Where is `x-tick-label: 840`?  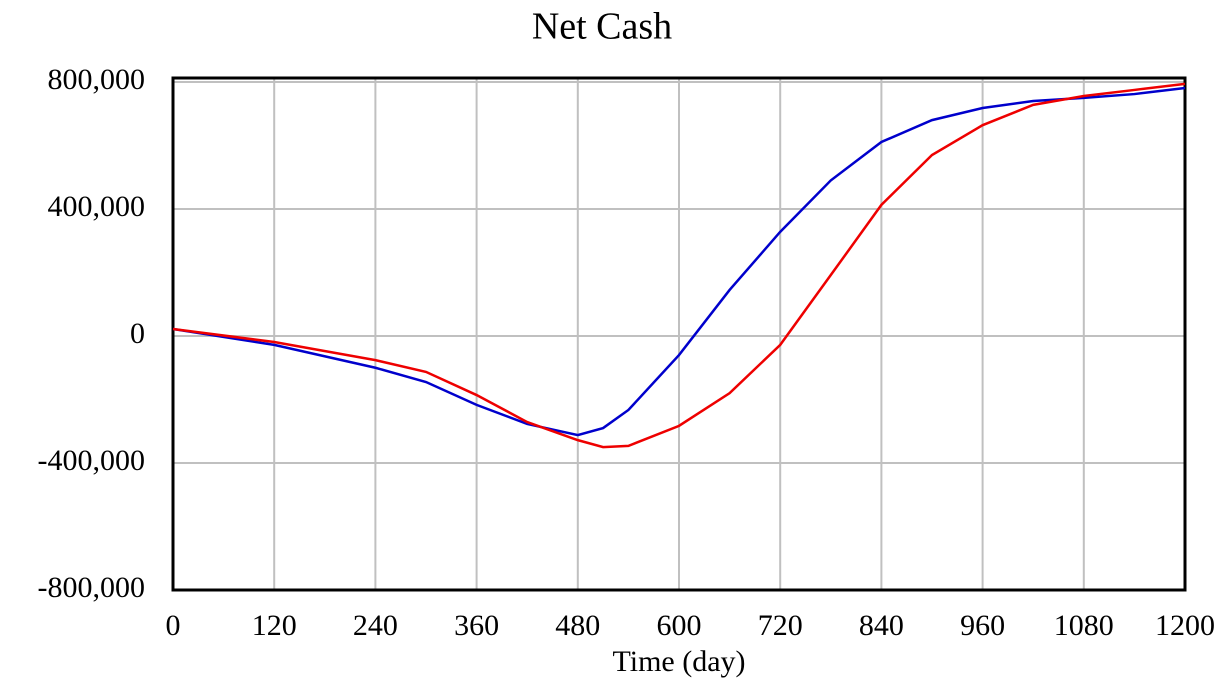
x-tick-label: 840 is located at coordinates (881, 625).